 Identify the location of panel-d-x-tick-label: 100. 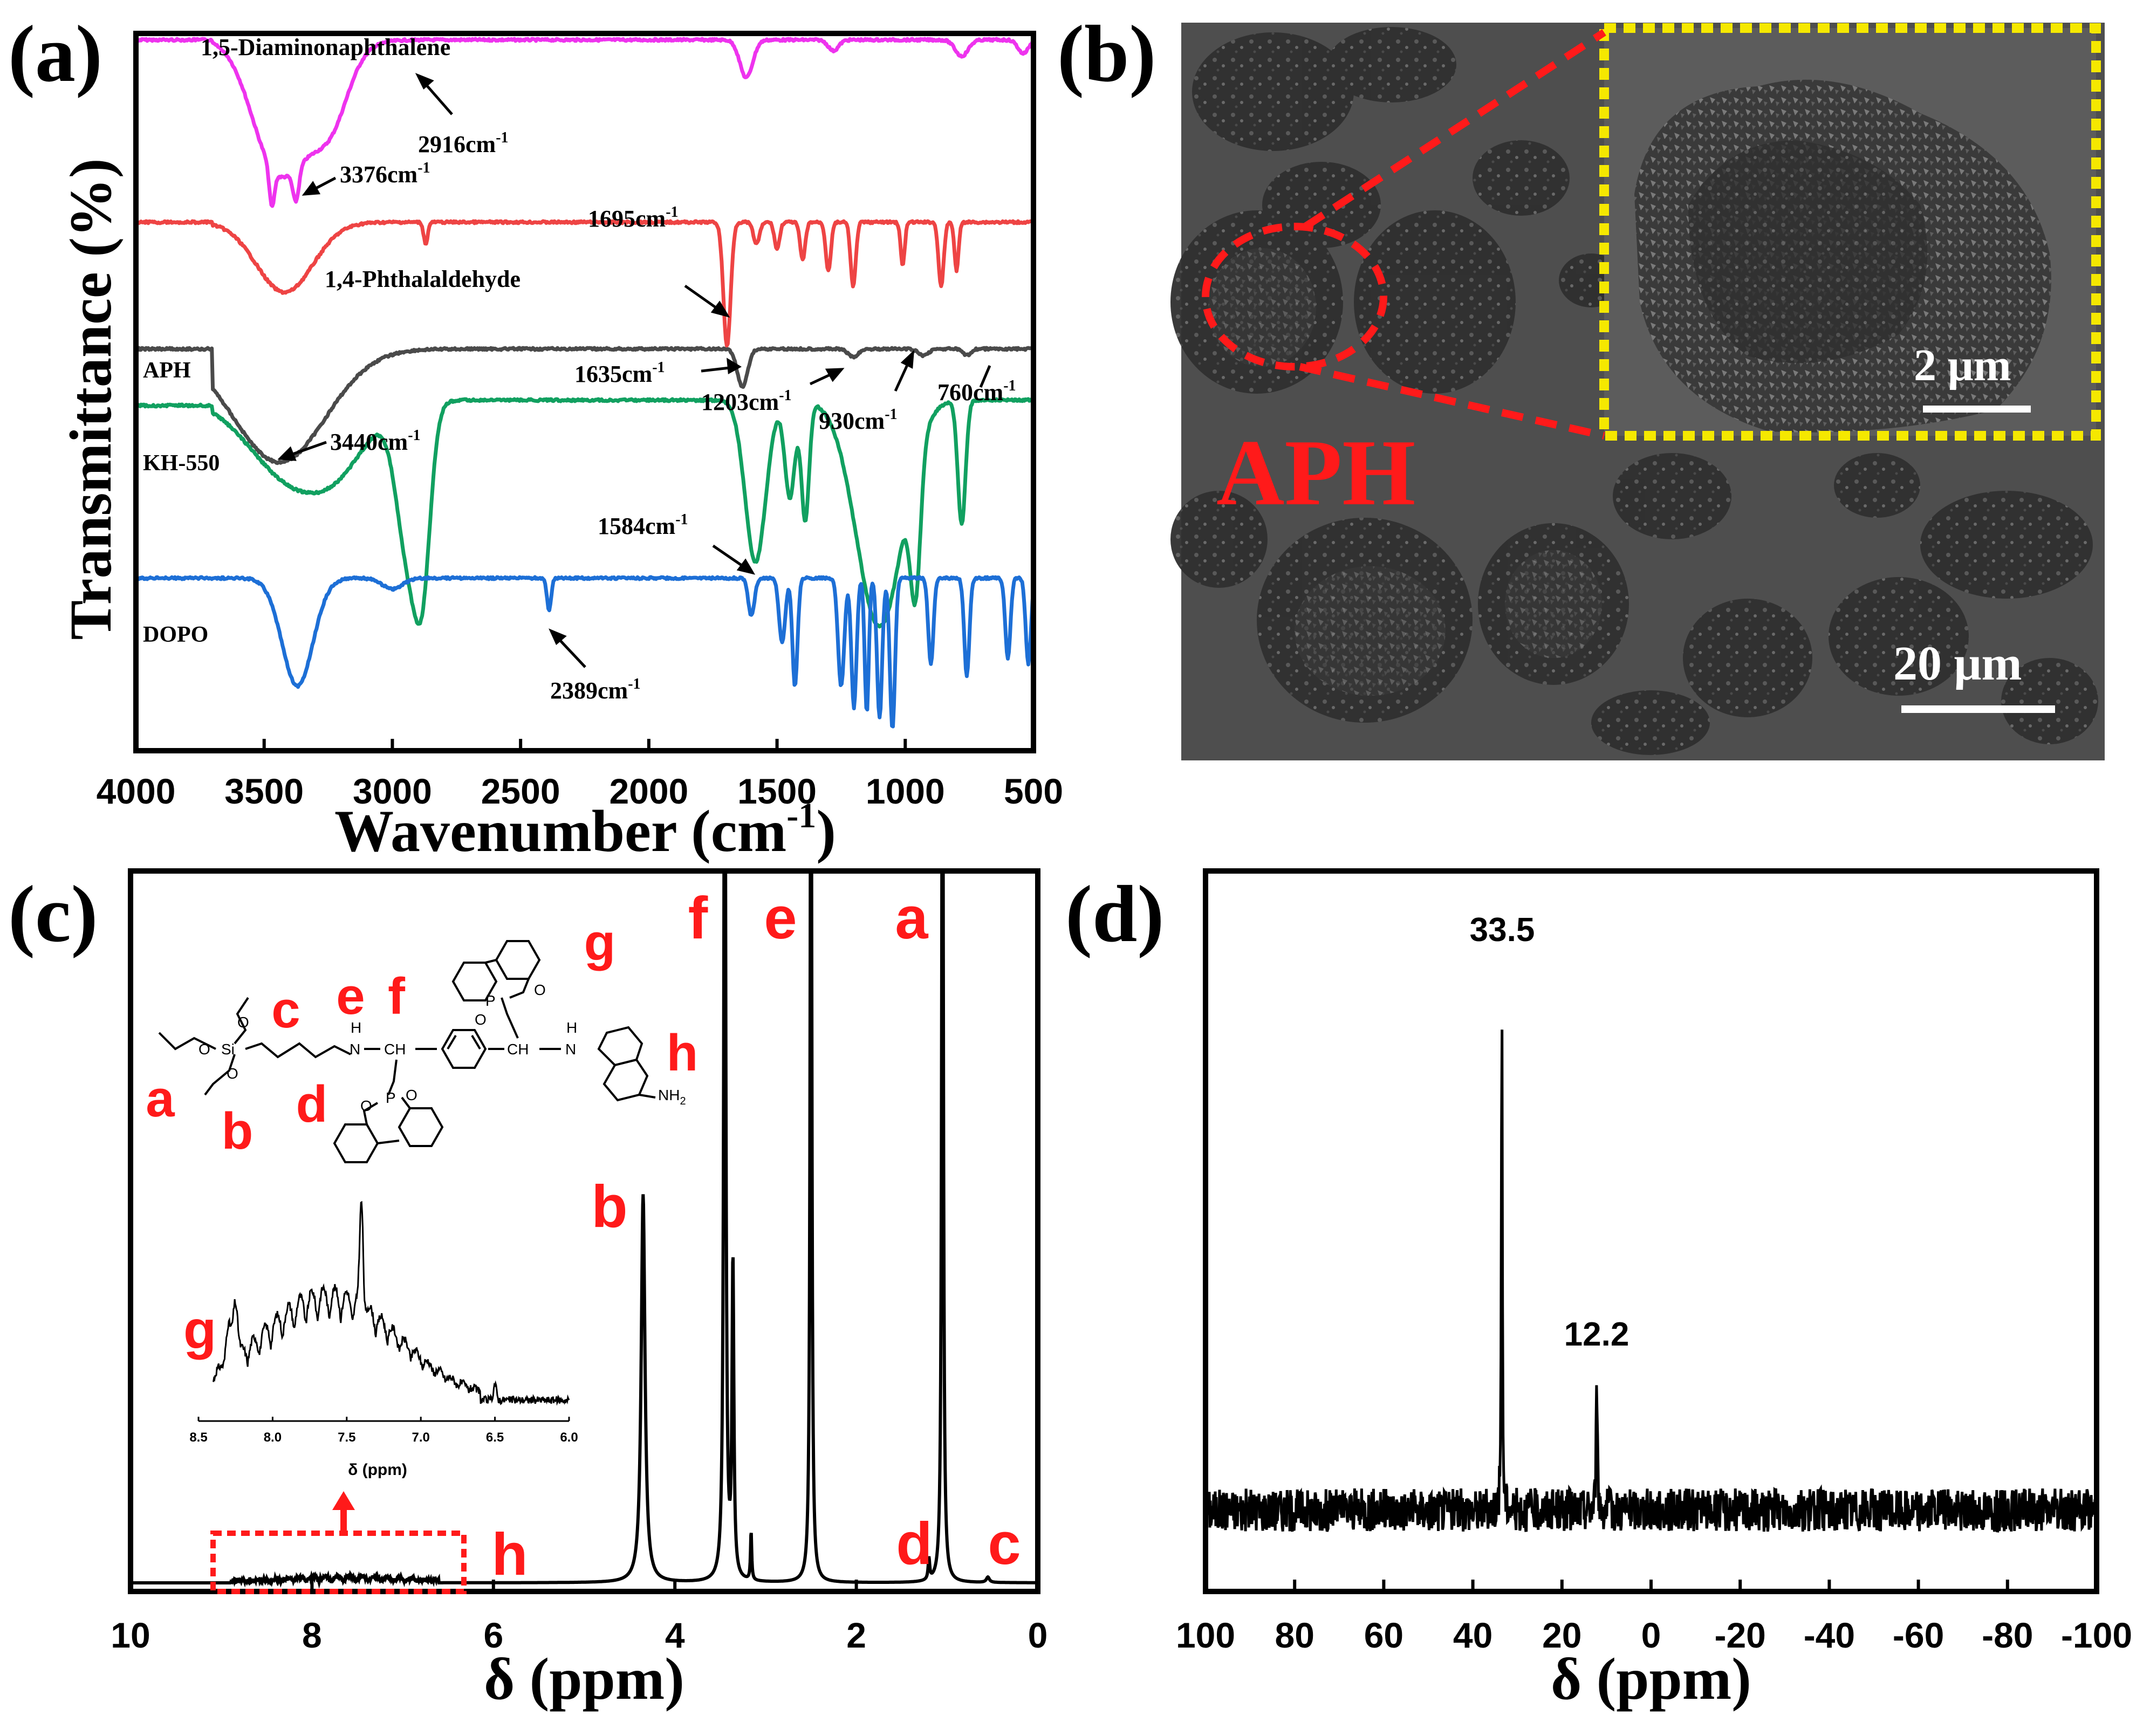
(1205, 1635).